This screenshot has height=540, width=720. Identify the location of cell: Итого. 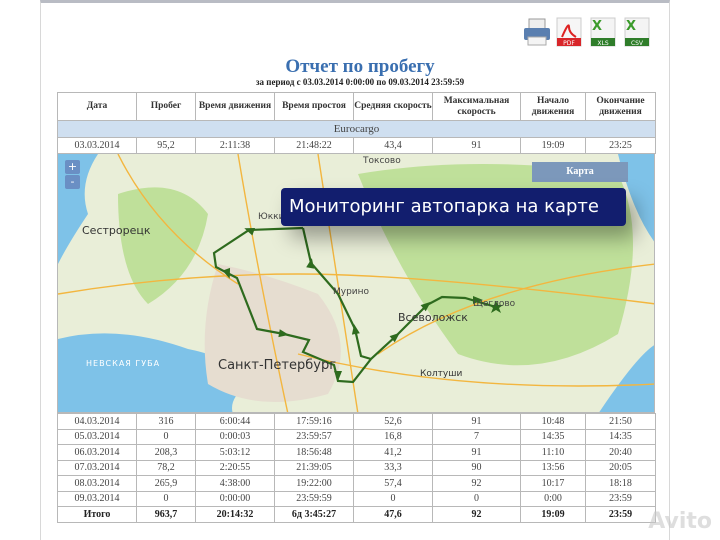
(97, 514).